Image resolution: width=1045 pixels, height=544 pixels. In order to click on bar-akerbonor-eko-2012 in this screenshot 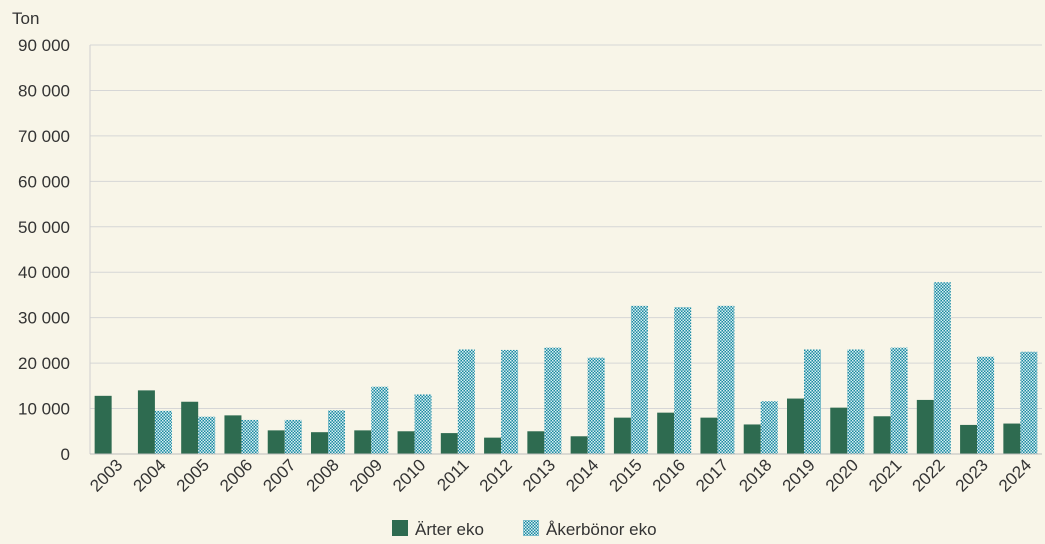, I will do `click(510, 401)`.